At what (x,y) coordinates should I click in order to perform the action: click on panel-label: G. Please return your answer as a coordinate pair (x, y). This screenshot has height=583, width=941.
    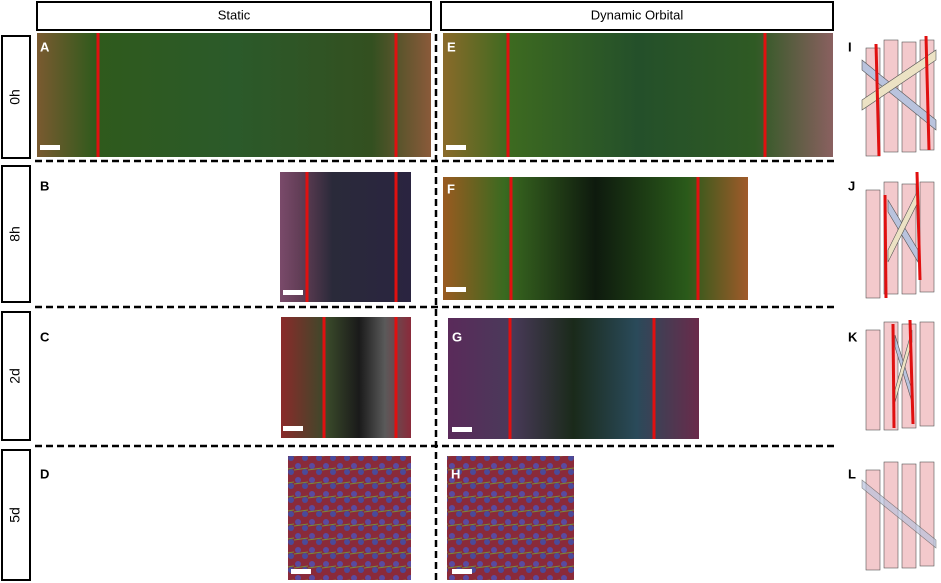
    Looking at the image, I should click on (457, 336).